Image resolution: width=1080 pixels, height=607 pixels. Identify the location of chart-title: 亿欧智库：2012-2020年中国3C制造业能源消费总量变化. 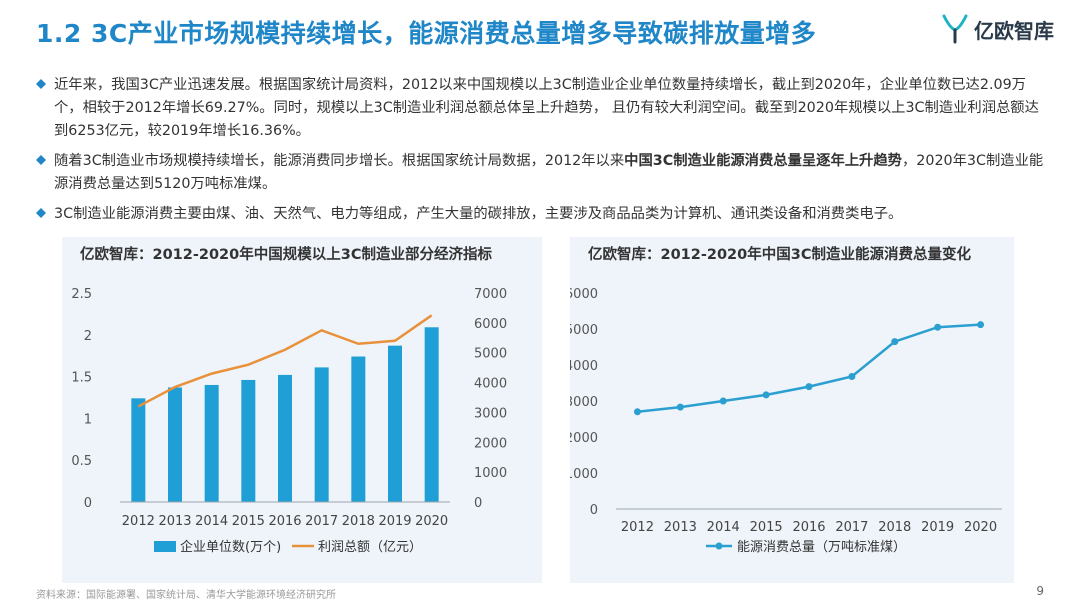
(779, 255).